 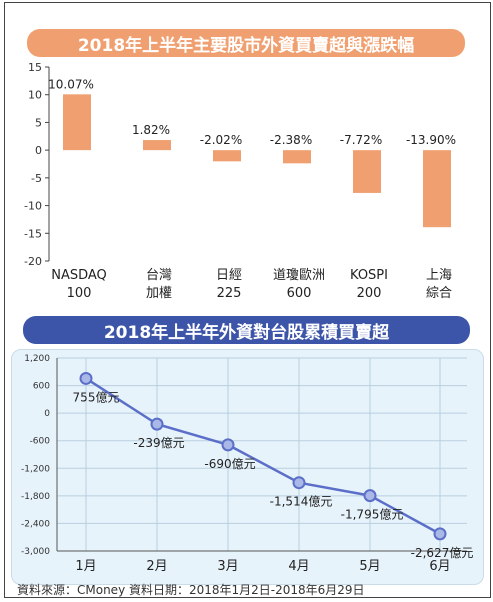 What do you see at coordinates (229, 464) in the screenshot?
I see `data-value-label: -690億元` at bounding box center [229, 464].